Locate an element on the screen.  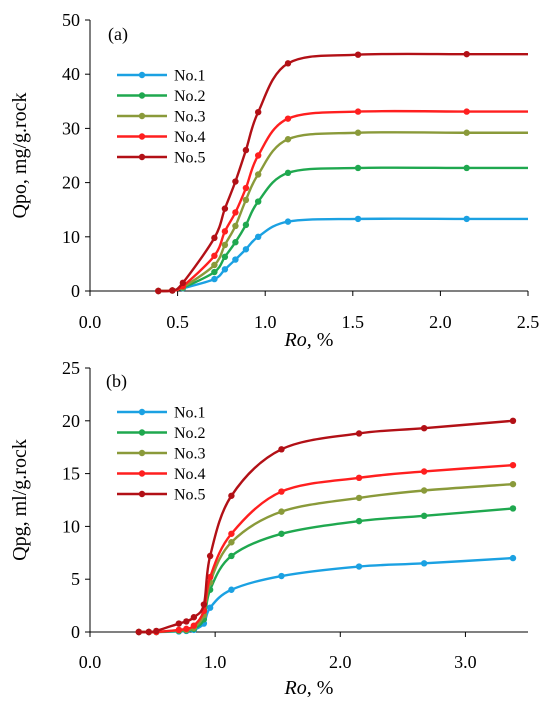
y-axis-title: Qpg, ml/g.rock is located at coordinates (20, 500).